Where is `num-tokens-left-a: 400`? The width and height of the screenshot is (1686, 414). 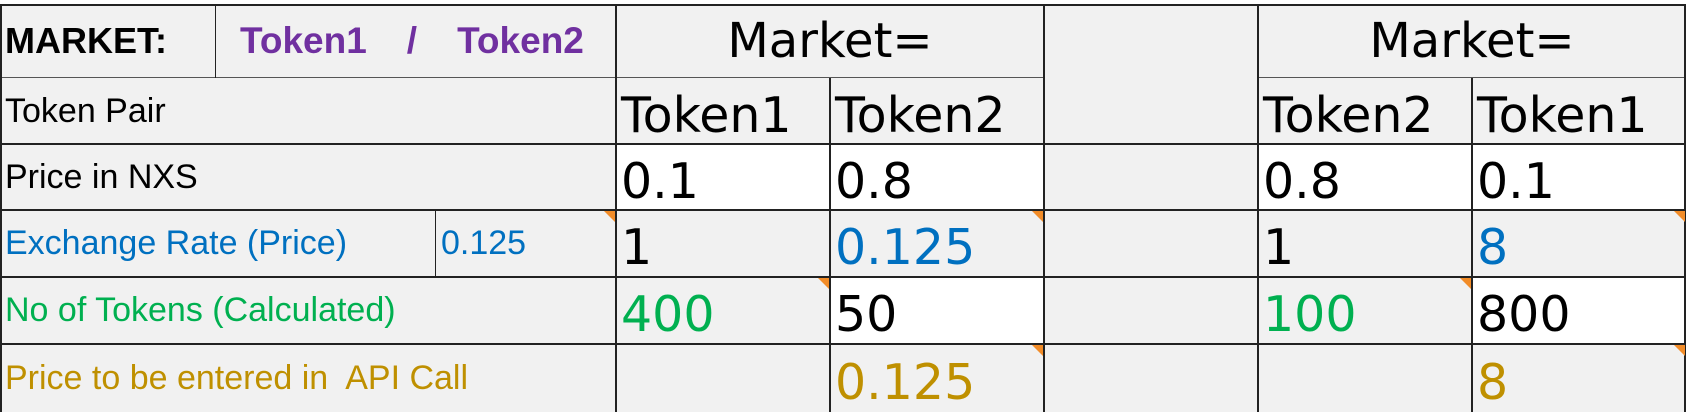
num-tokens-left-a: 400 is located at coordinates (668, 314).